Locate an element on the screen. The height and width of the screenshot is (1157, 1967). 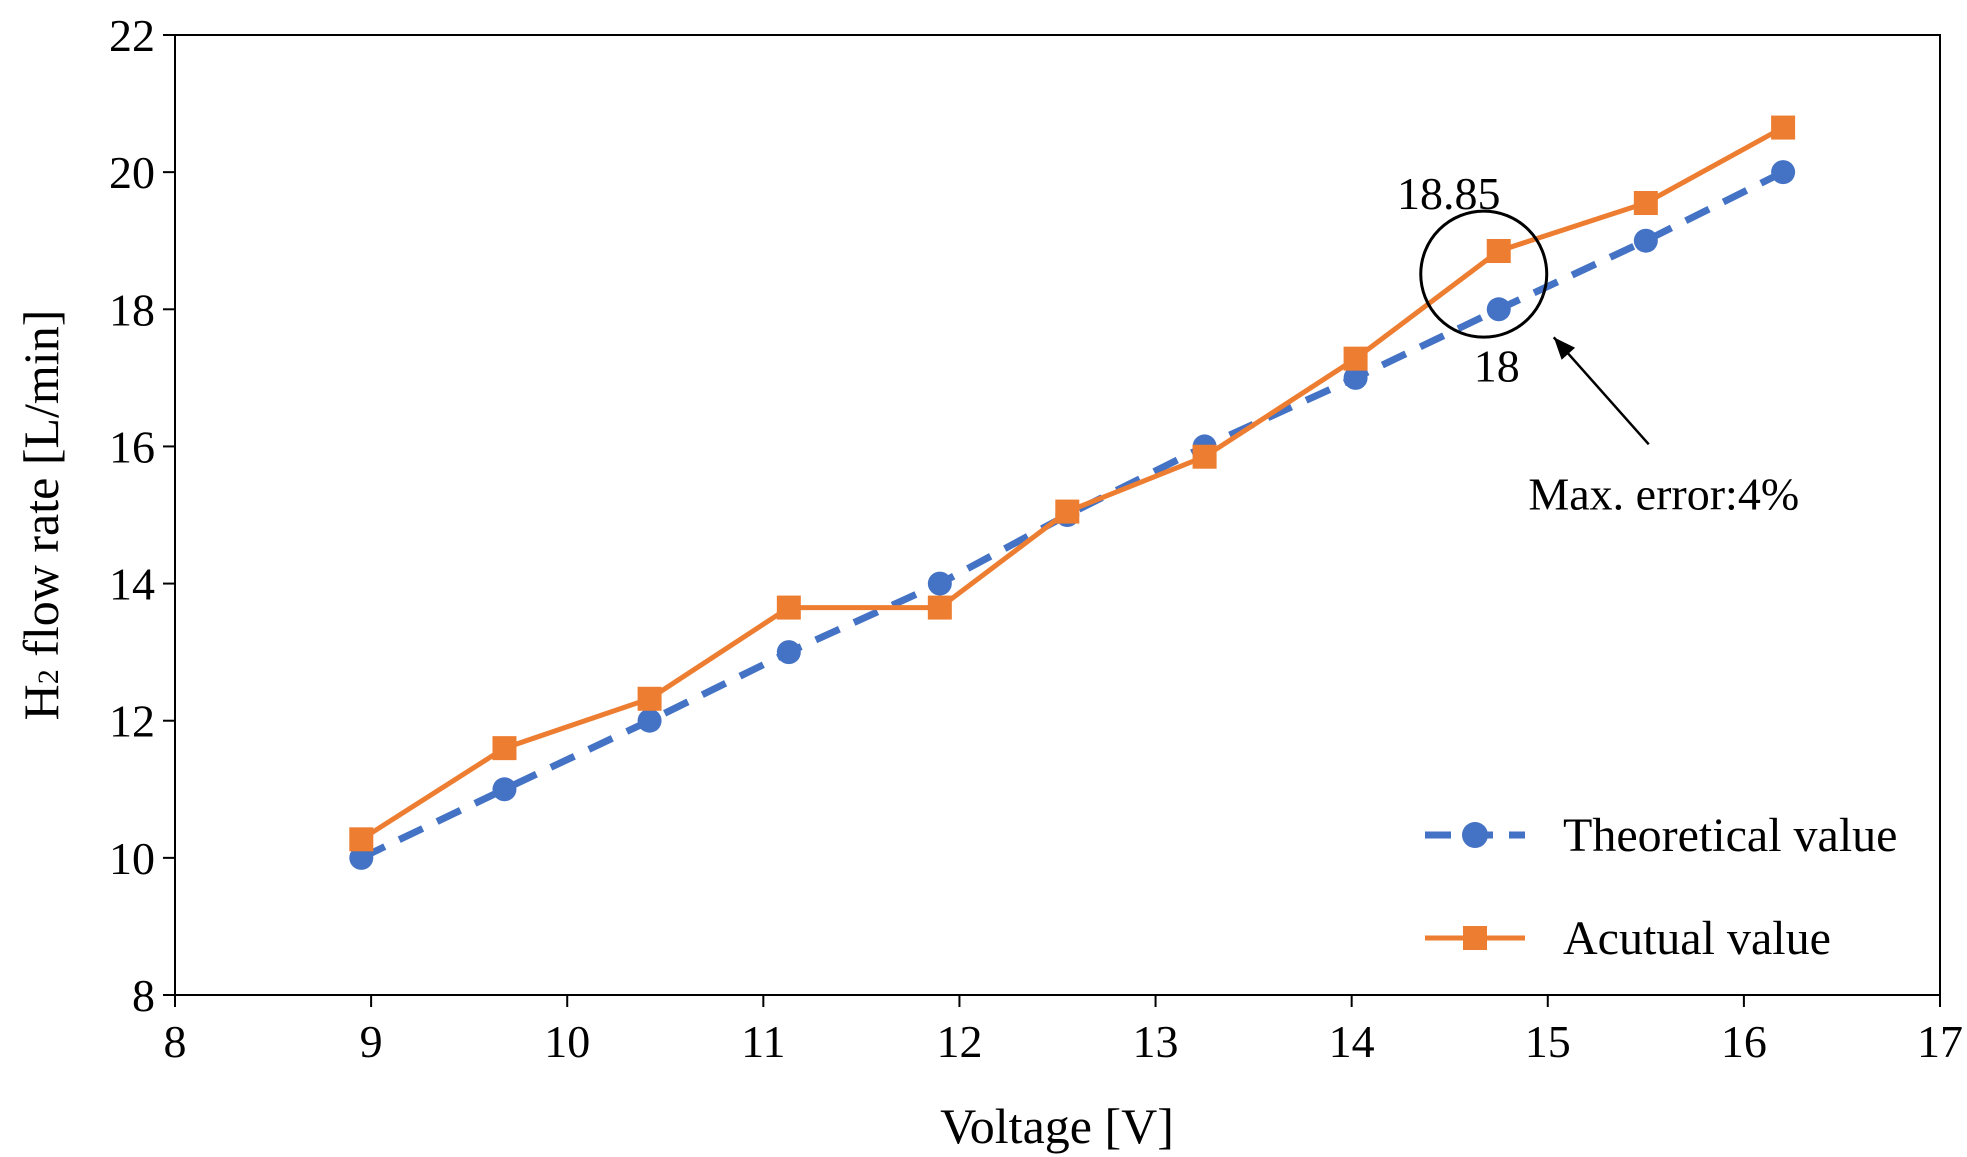
y-tick-label: 8 is located at coordinates (143, 995).